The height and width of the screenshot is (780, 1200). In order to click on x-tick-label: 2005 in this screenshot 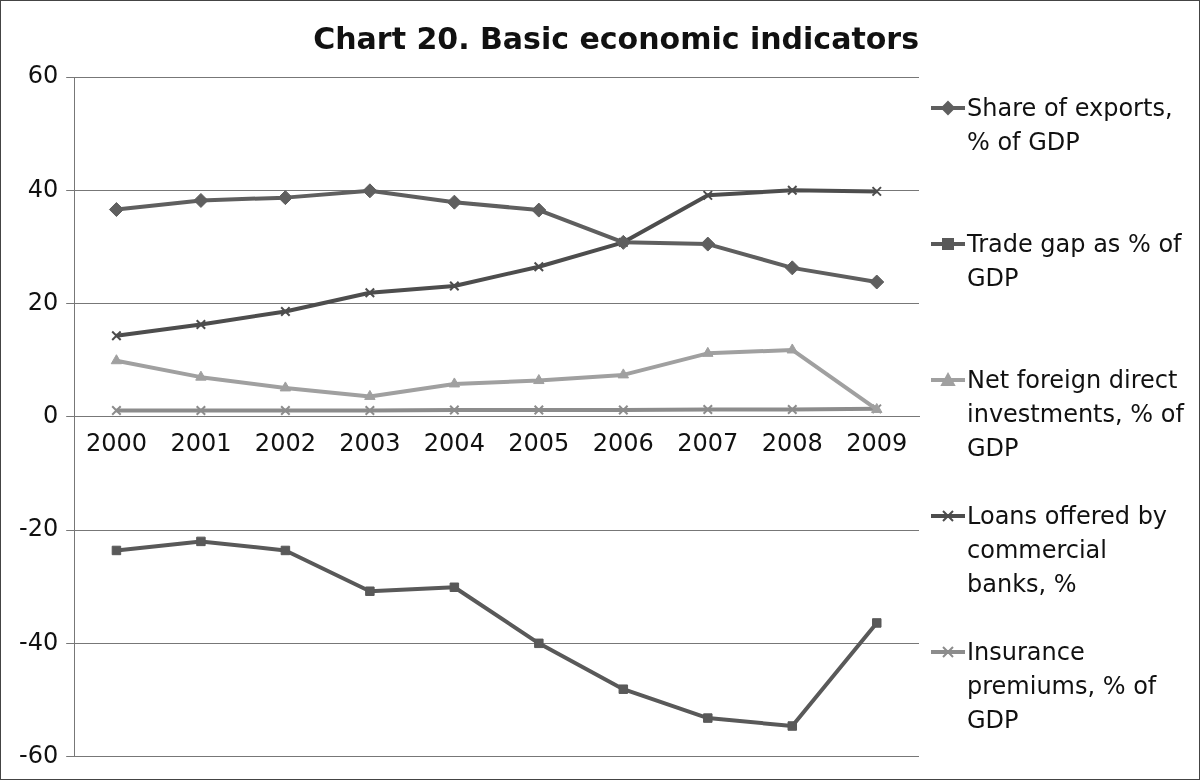, I will do `click(539, 443)`.